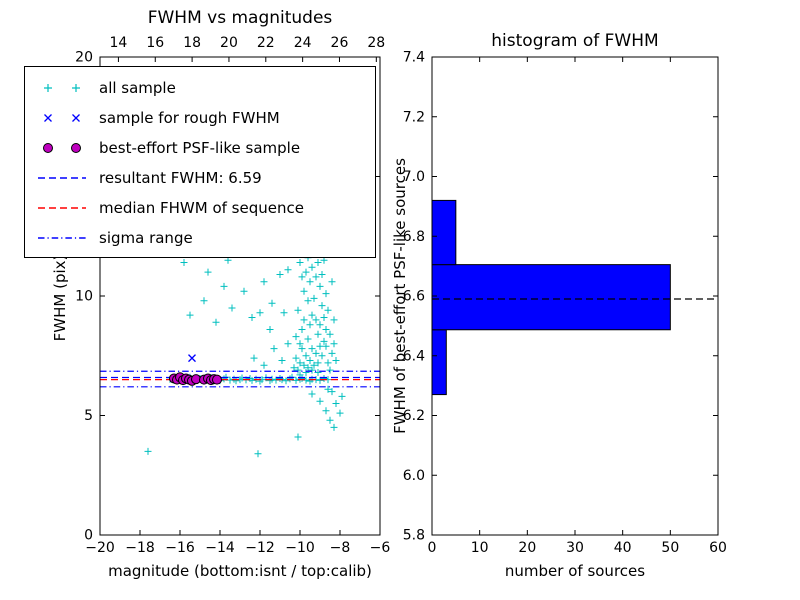  What do you see at coordinates (414, 297) in the screenshot?
I see `svg-text: 6.6` at bounding box center [414, 297].